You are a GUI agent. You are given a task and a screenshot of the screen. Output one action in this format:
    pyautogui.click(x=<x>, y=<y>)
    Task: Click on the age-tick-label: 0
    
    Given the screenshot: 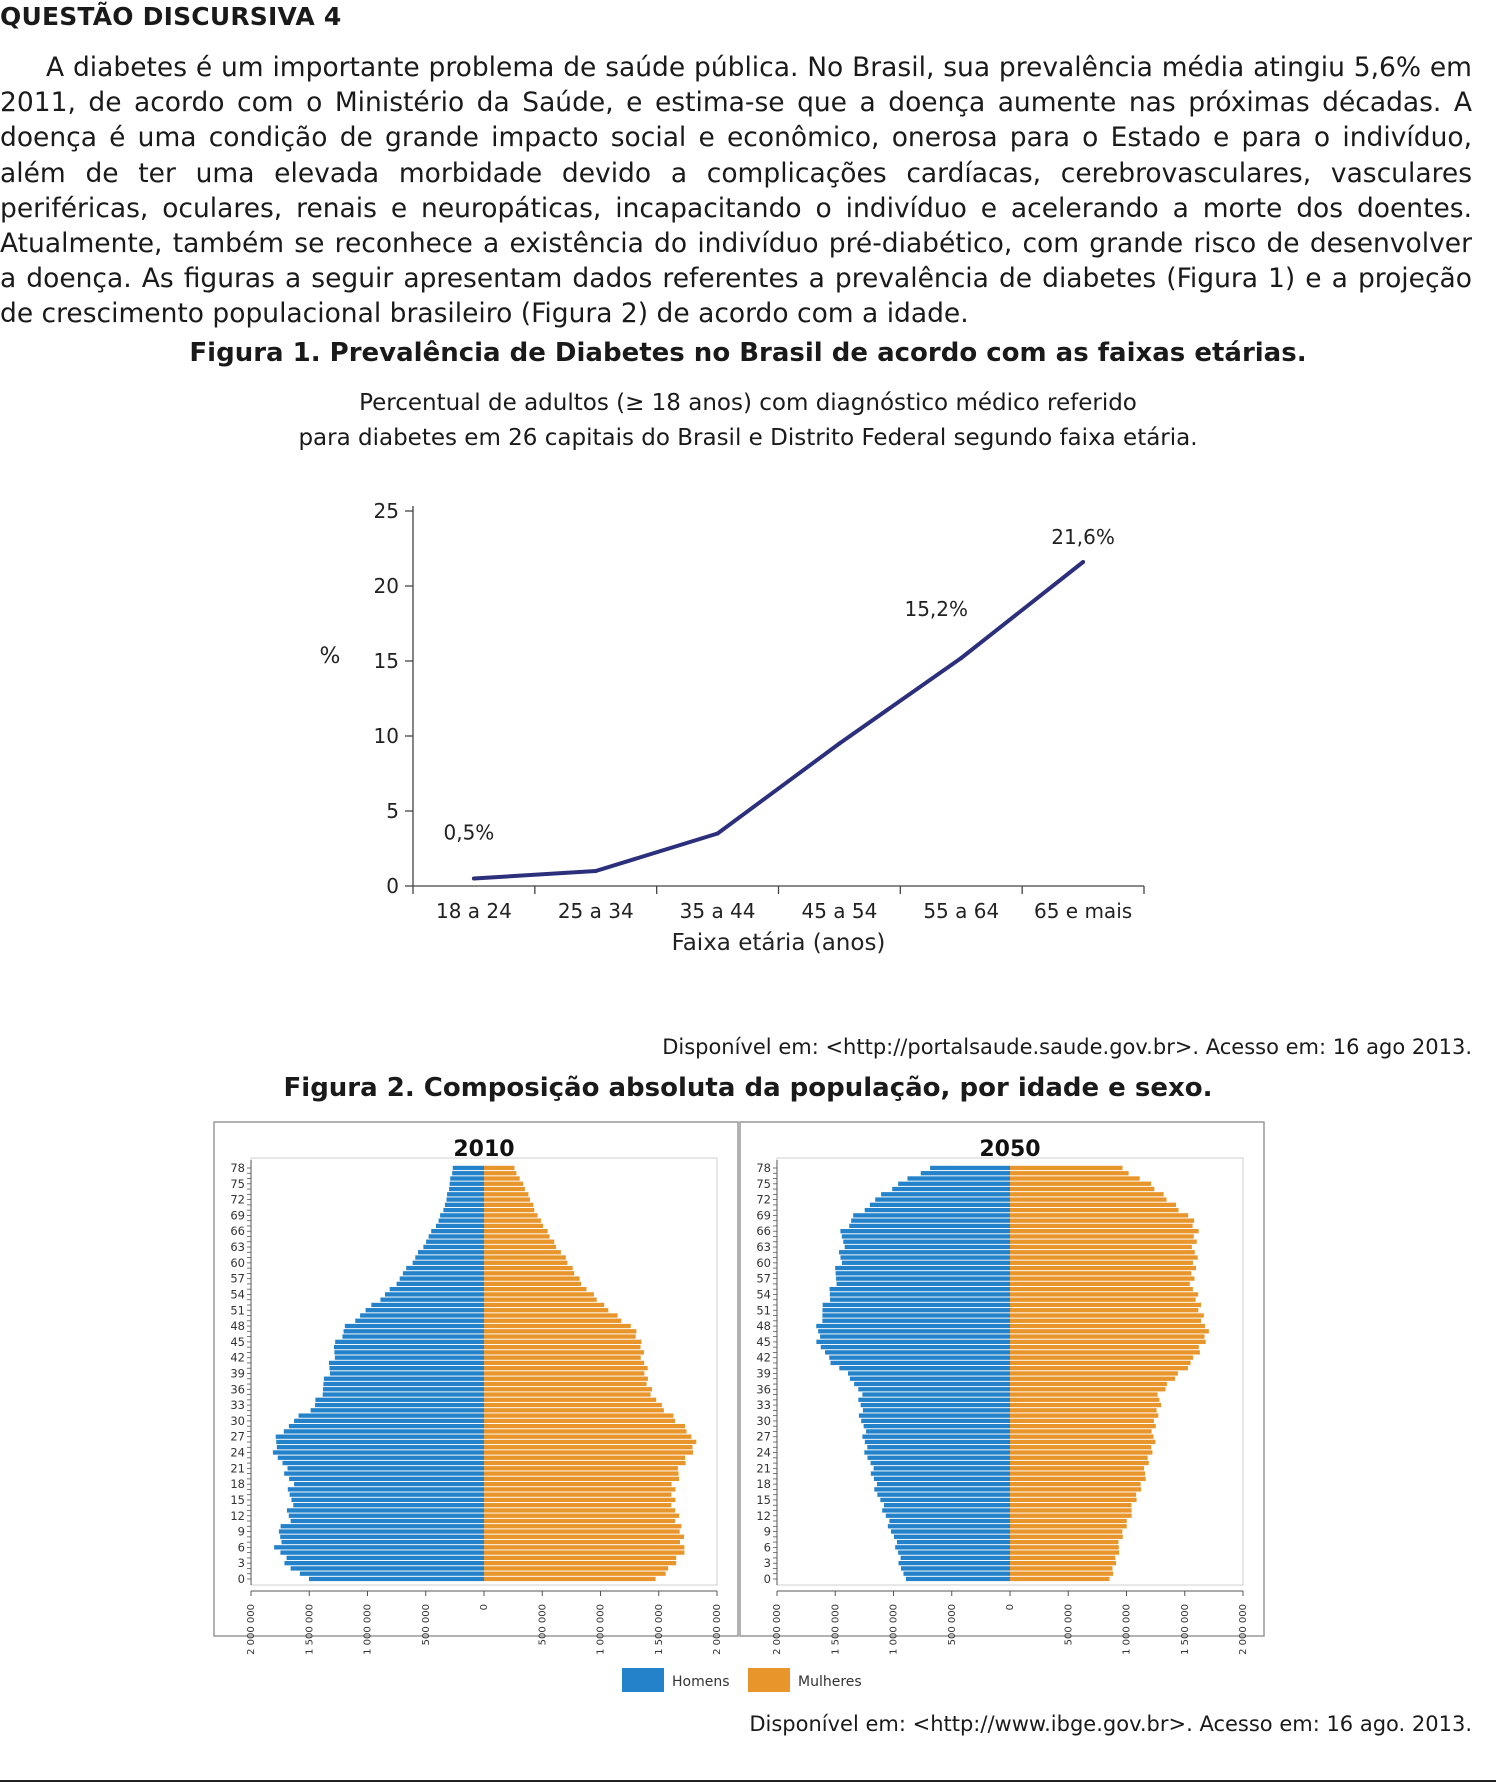 What is the action you would take?
    pyautogui.click(x=767, y=1579)
    